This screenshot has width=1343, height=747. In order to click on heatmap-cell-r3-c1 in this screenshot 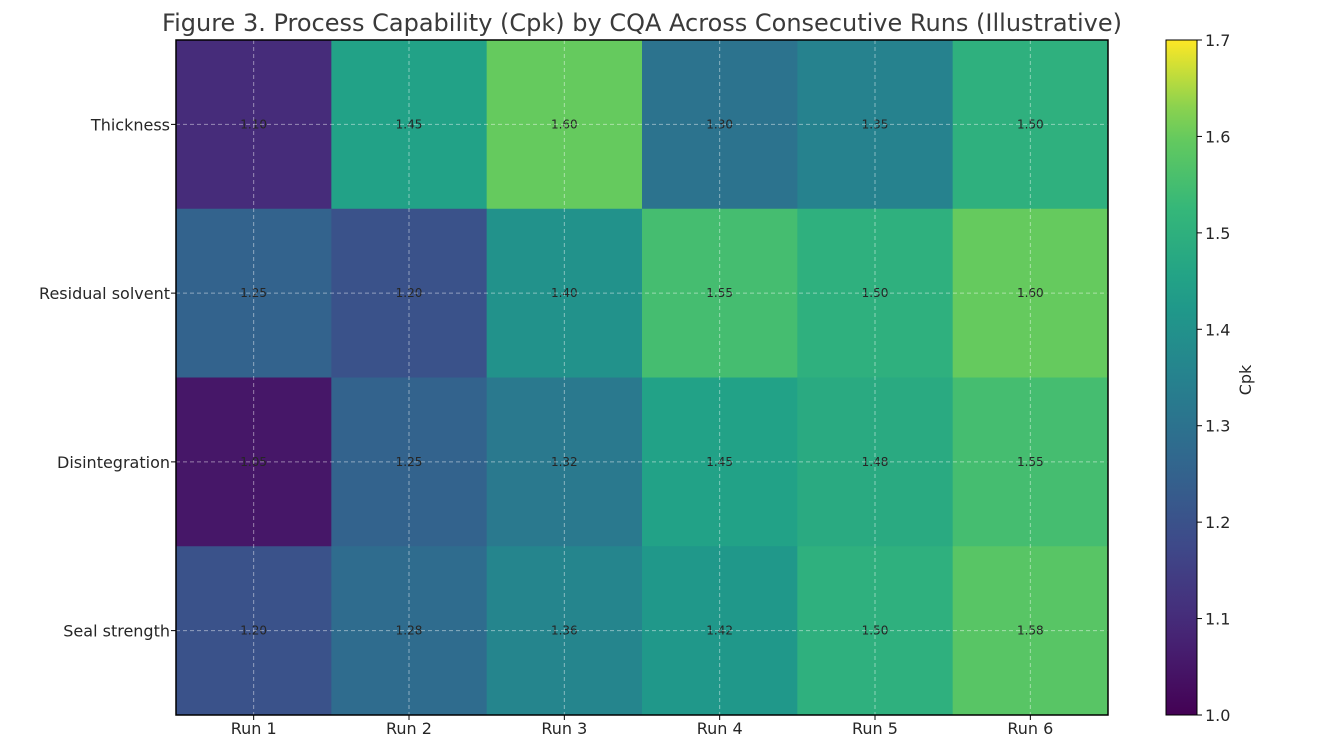, I will do `click(254, 462)`.